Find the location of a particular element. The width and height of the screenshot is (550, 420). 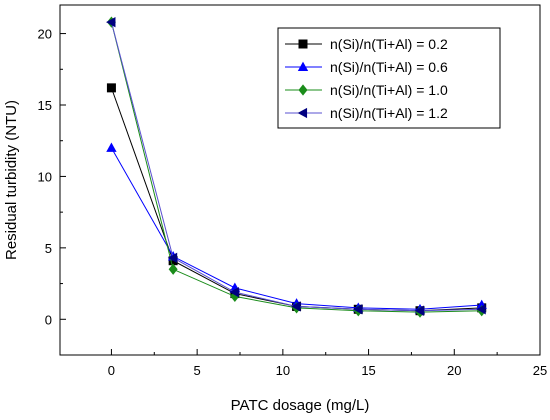

x-tick-label: 10 is located at coordinates (283, 370).